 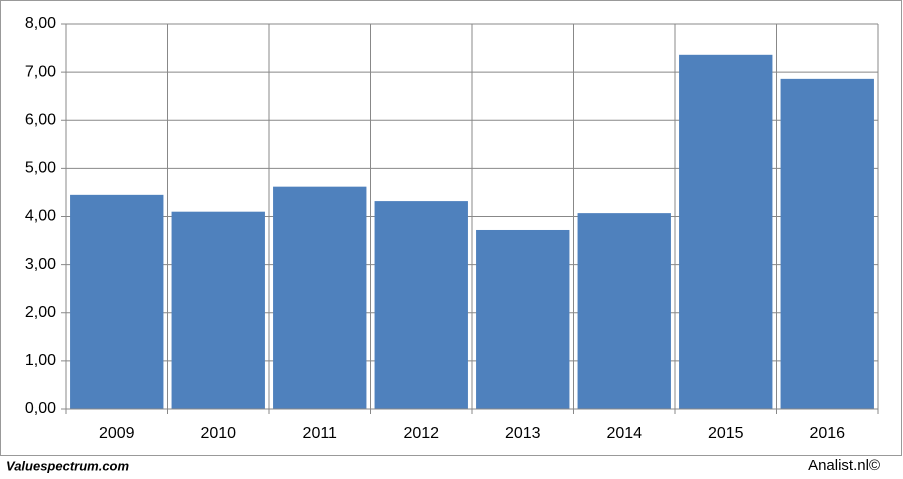 I want to click on x-tick-label: 2010, so click(x=218, y=433).